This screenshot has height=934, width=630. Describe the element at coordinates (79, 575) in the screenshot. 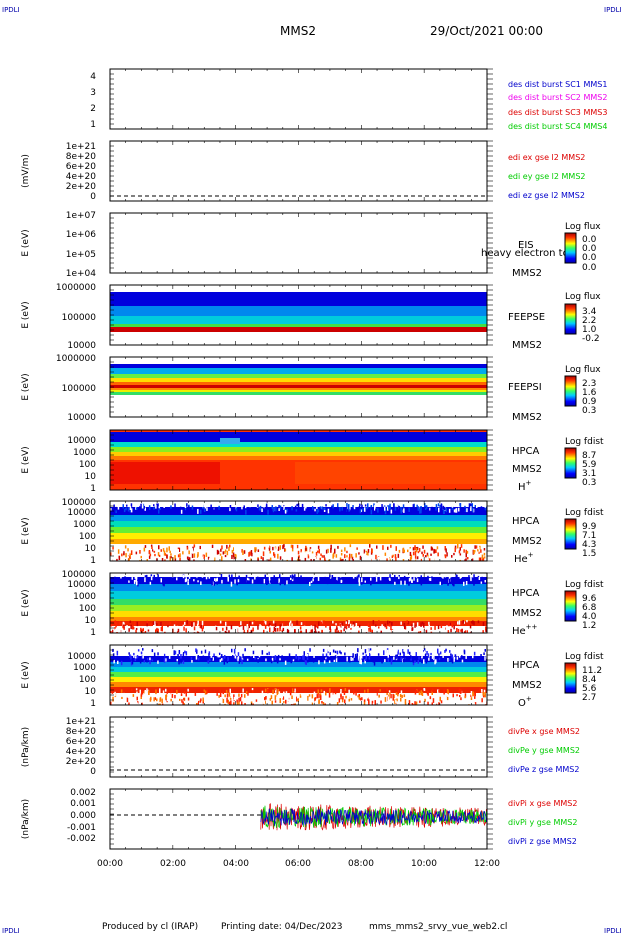

I see `ytick-5: 100000` at that location.